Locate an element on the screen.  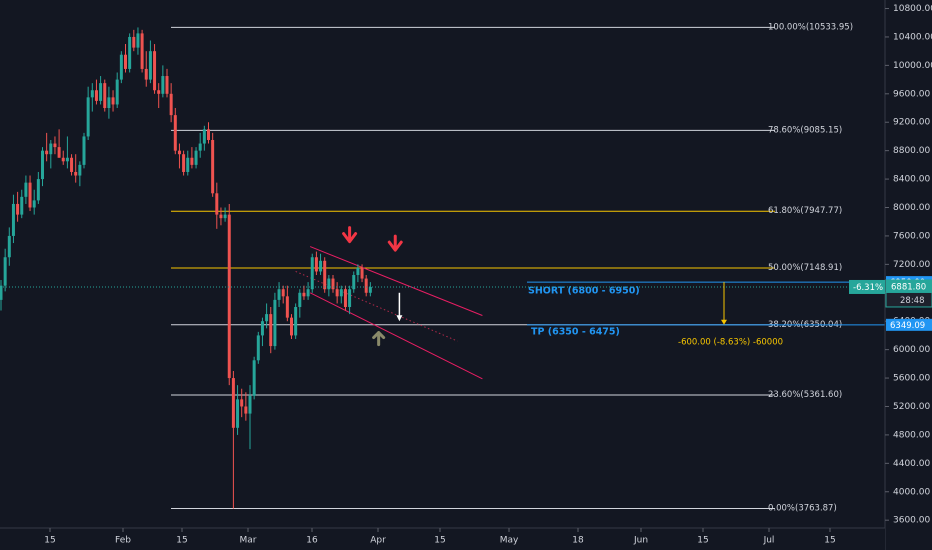
price-tick-label: 8800.00 is located at coordinates (911, 151).